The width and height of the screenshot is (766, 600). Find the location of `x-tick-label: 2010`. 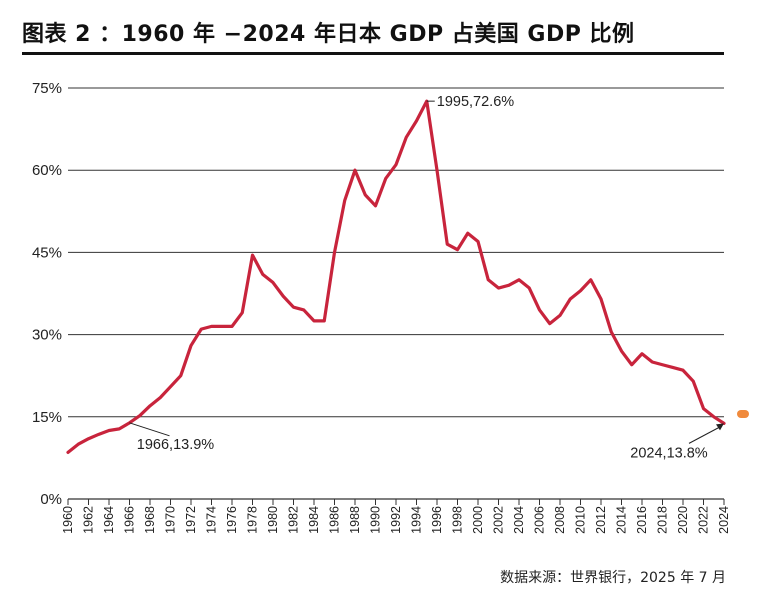

x-tick-label: 2010 is located at coordinates (581, 520).